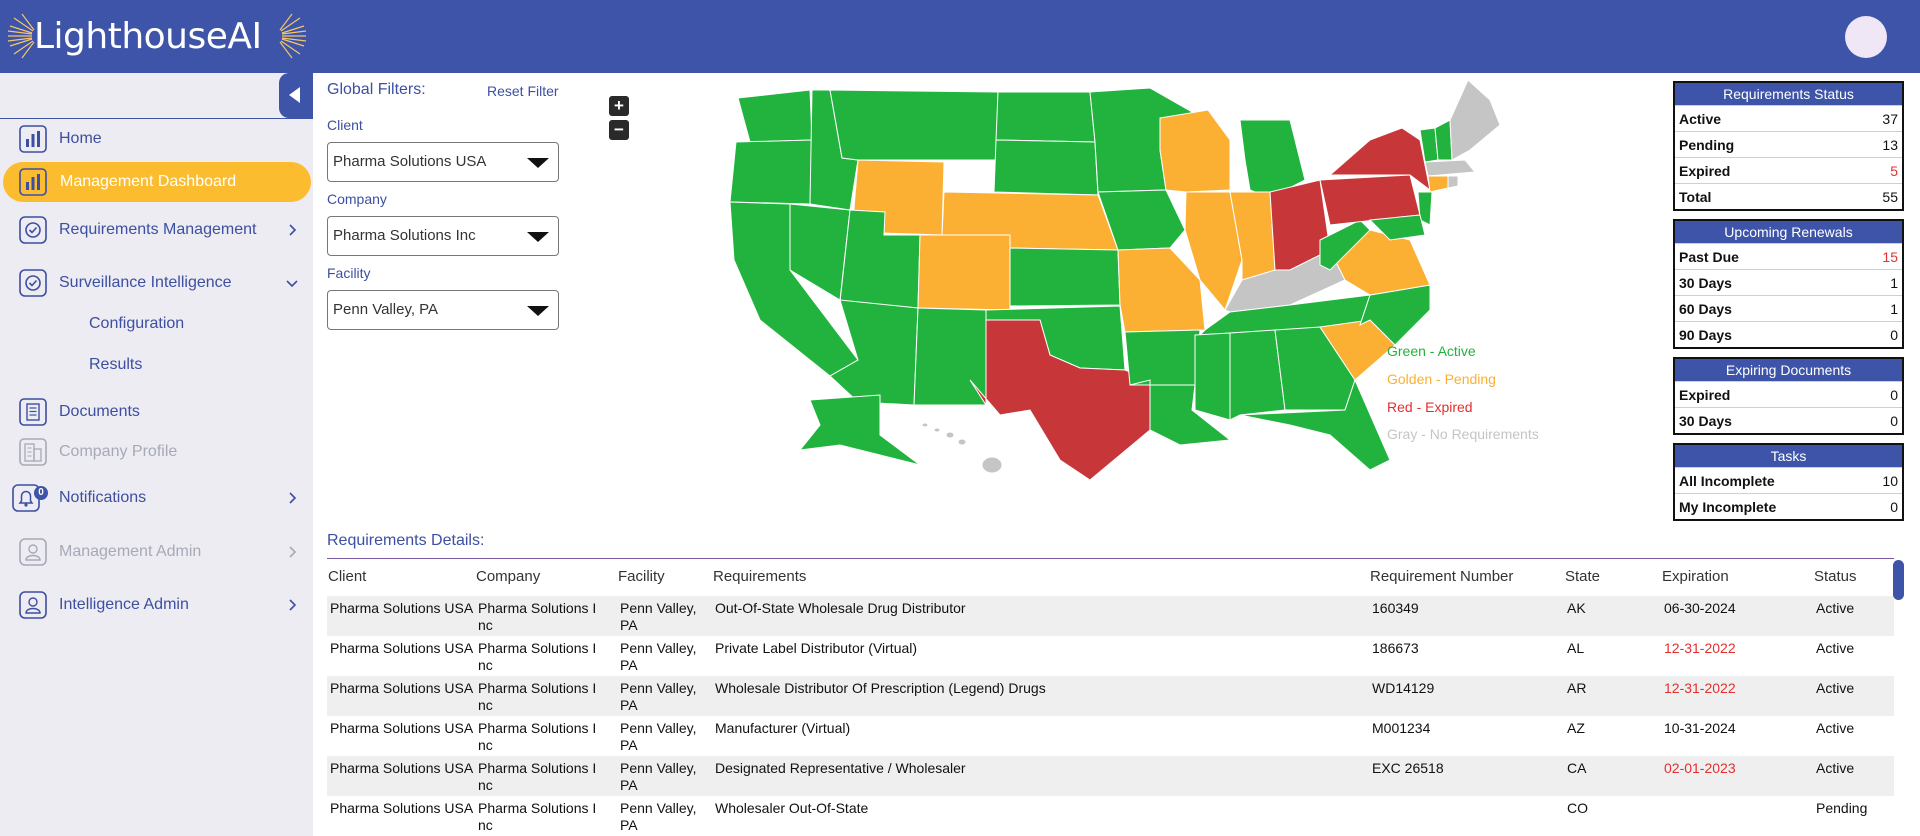 The image size is (1920, 836). Describe the element at coordinates (1110, 558) in the screenshot. I see `section-divider` at that location.